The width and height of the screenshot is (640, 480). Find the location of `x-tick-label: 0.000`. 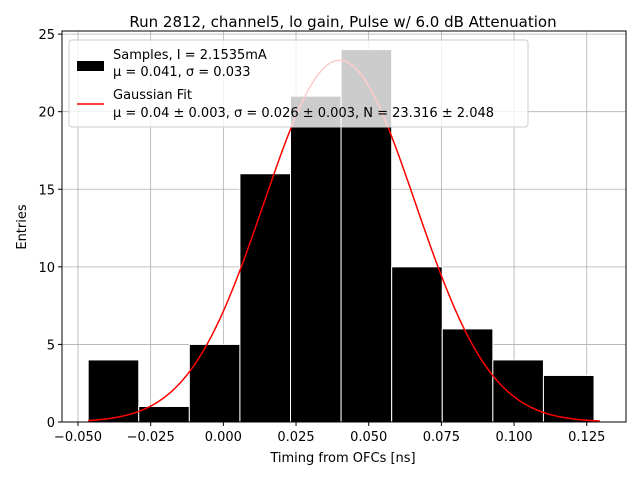

x-tick-label: 0.000 is located at coordinates (223, 437).